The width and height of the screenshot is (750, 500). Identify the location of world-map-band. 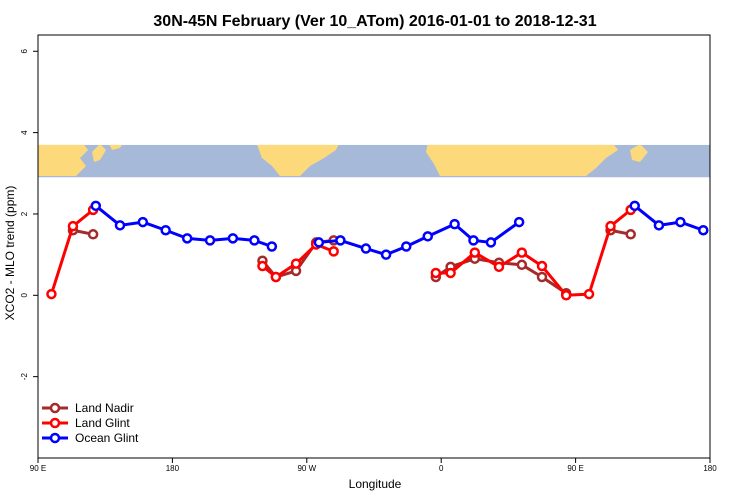
(374, 161).